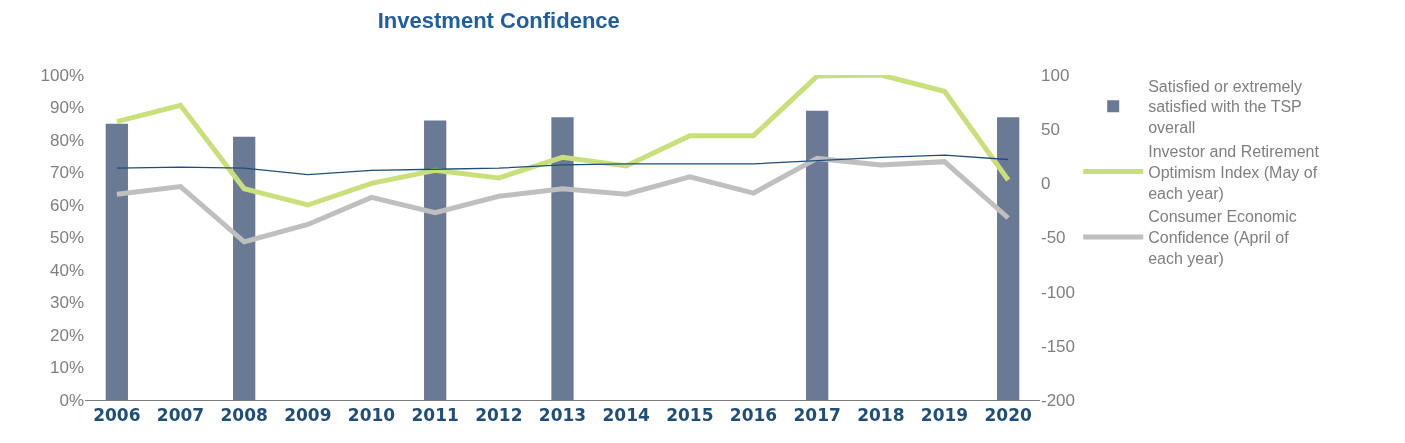  Describe the element at coordinates (498, 20) in the screenshot. I see `chart-title: Investment Confidence` at that location.